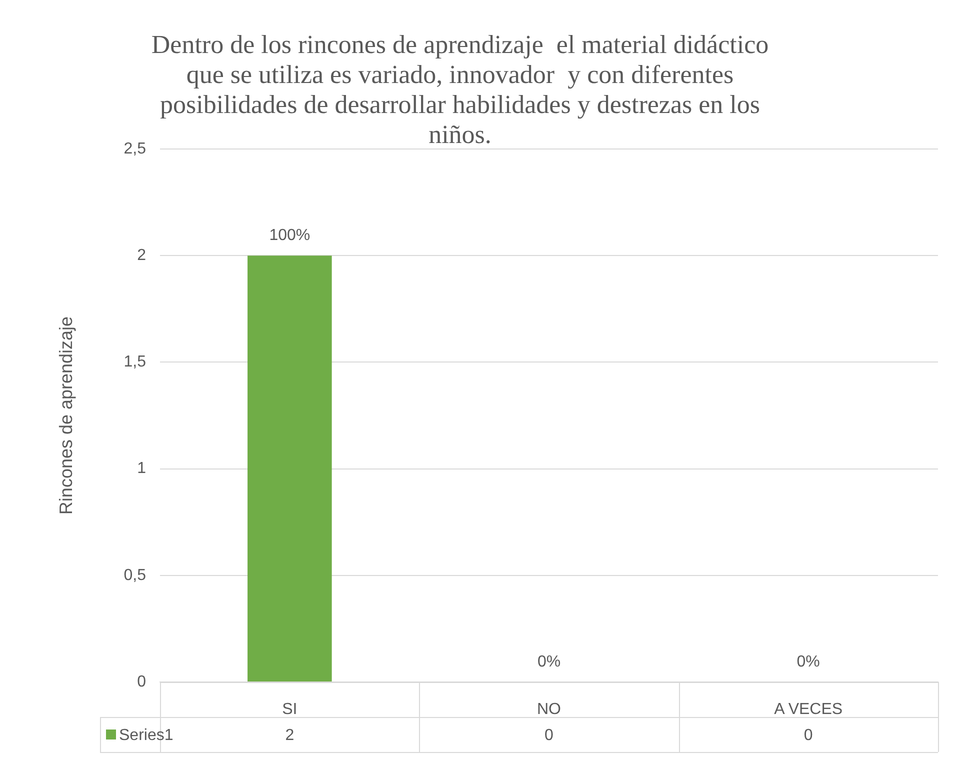 Image resolution: width=961 pixels, height=762 pixels. Describe the element at coordinates (146, 735) in the screenshot. I see `legend-label: Series1` at that location.